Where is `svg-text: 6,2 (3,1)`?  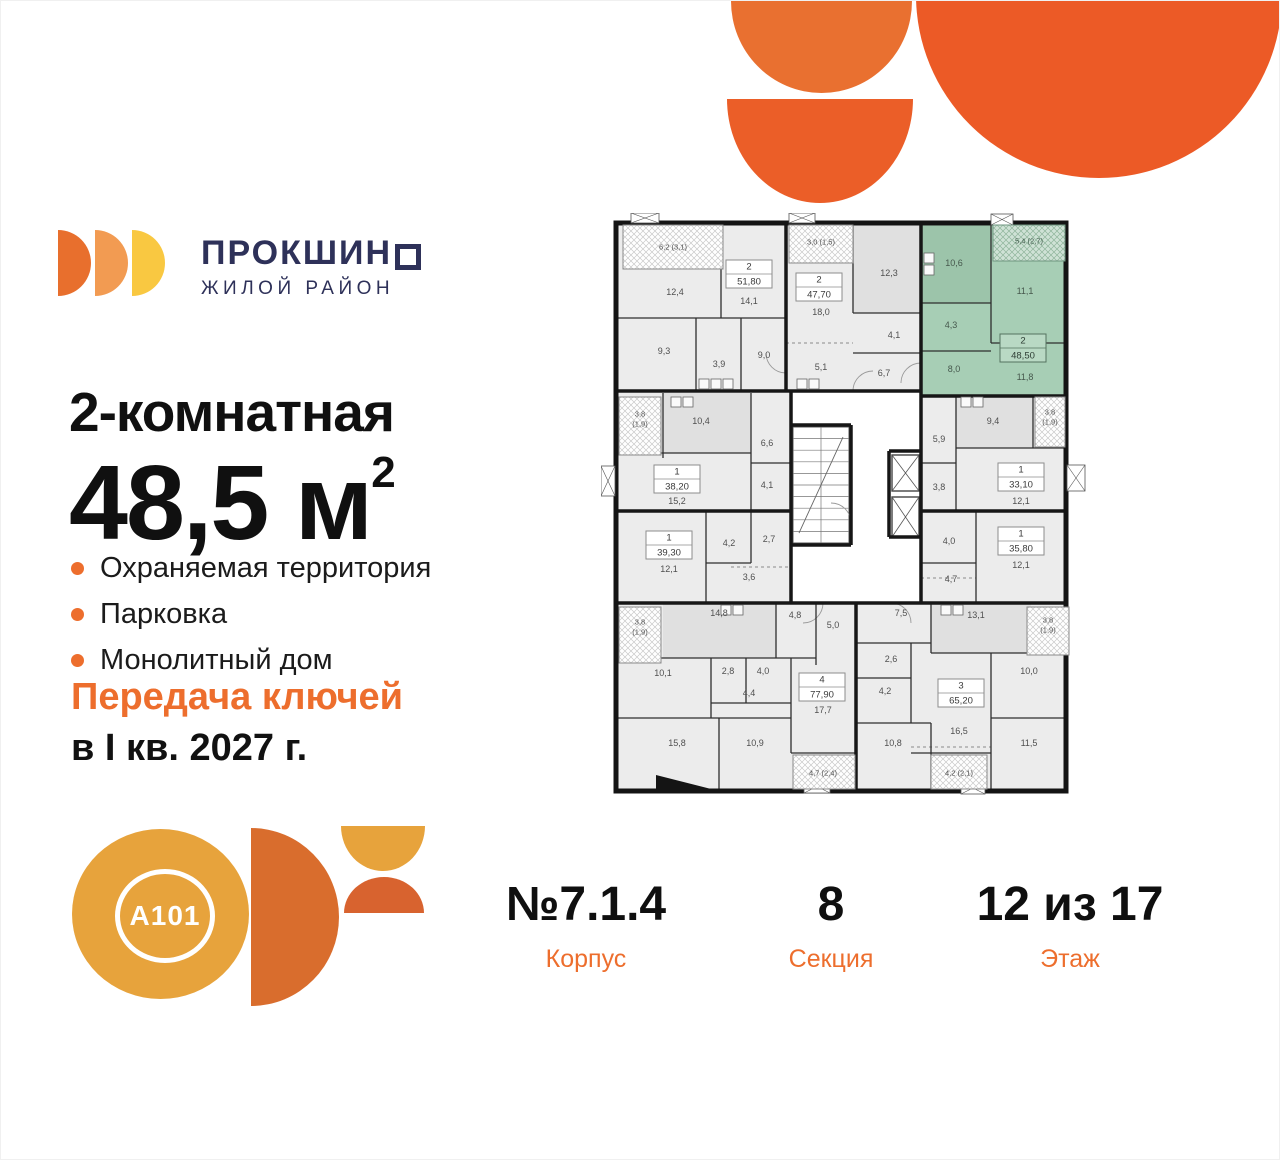
svg-text: 6,2 (3,1) is located at coordinates (673, 247).